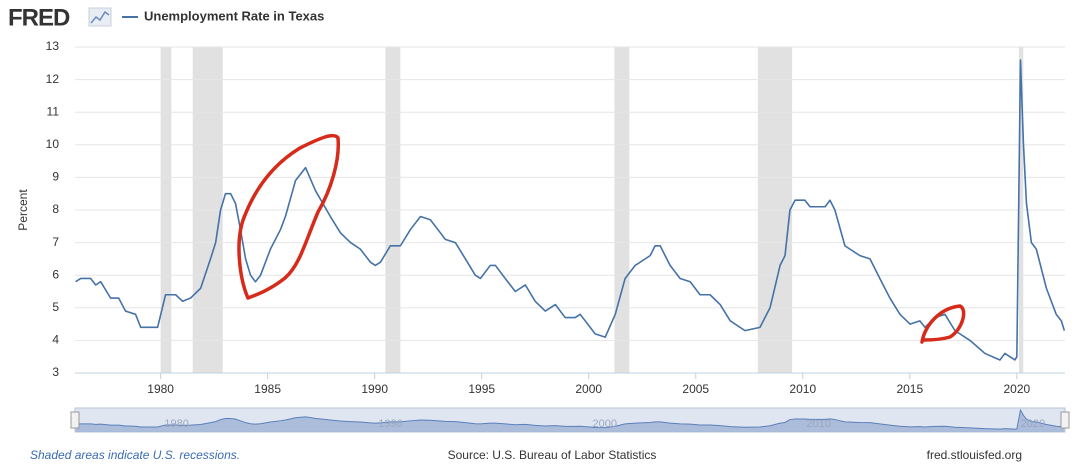  Describe the element at coordinates (55, 372) in the screenshot. I see `y-tick-label: 3` at that location.